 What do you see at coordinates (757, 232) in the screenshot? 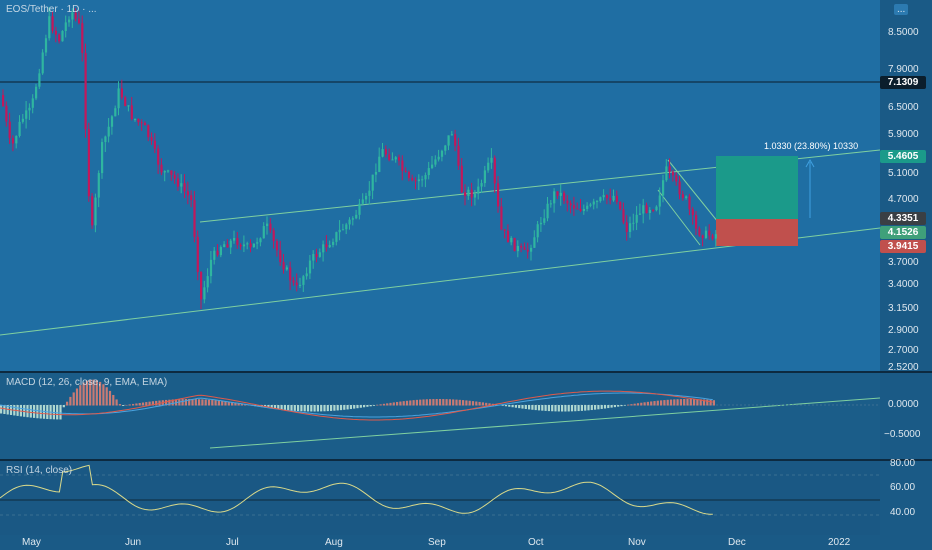
I see `stop-zone` at bounding box center [757, 232].